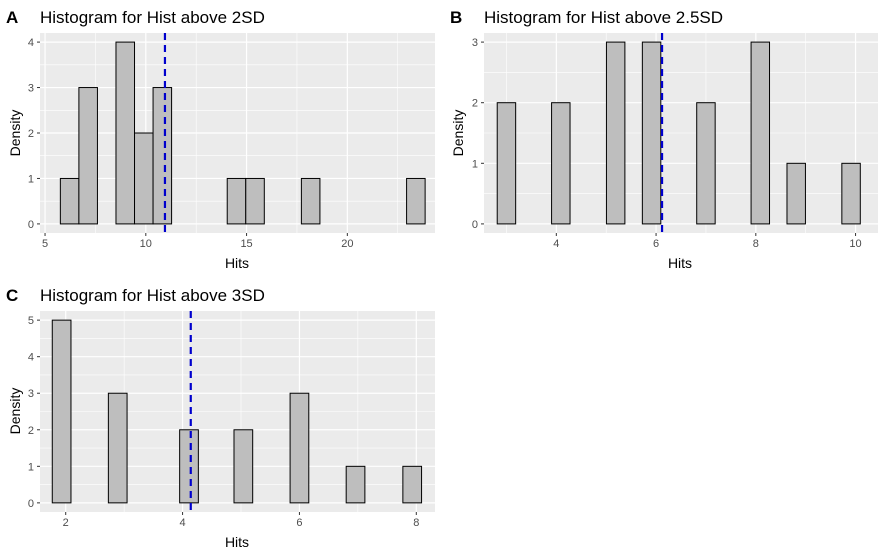  I want to click on panel-b-tag: B, so click(456, 17).